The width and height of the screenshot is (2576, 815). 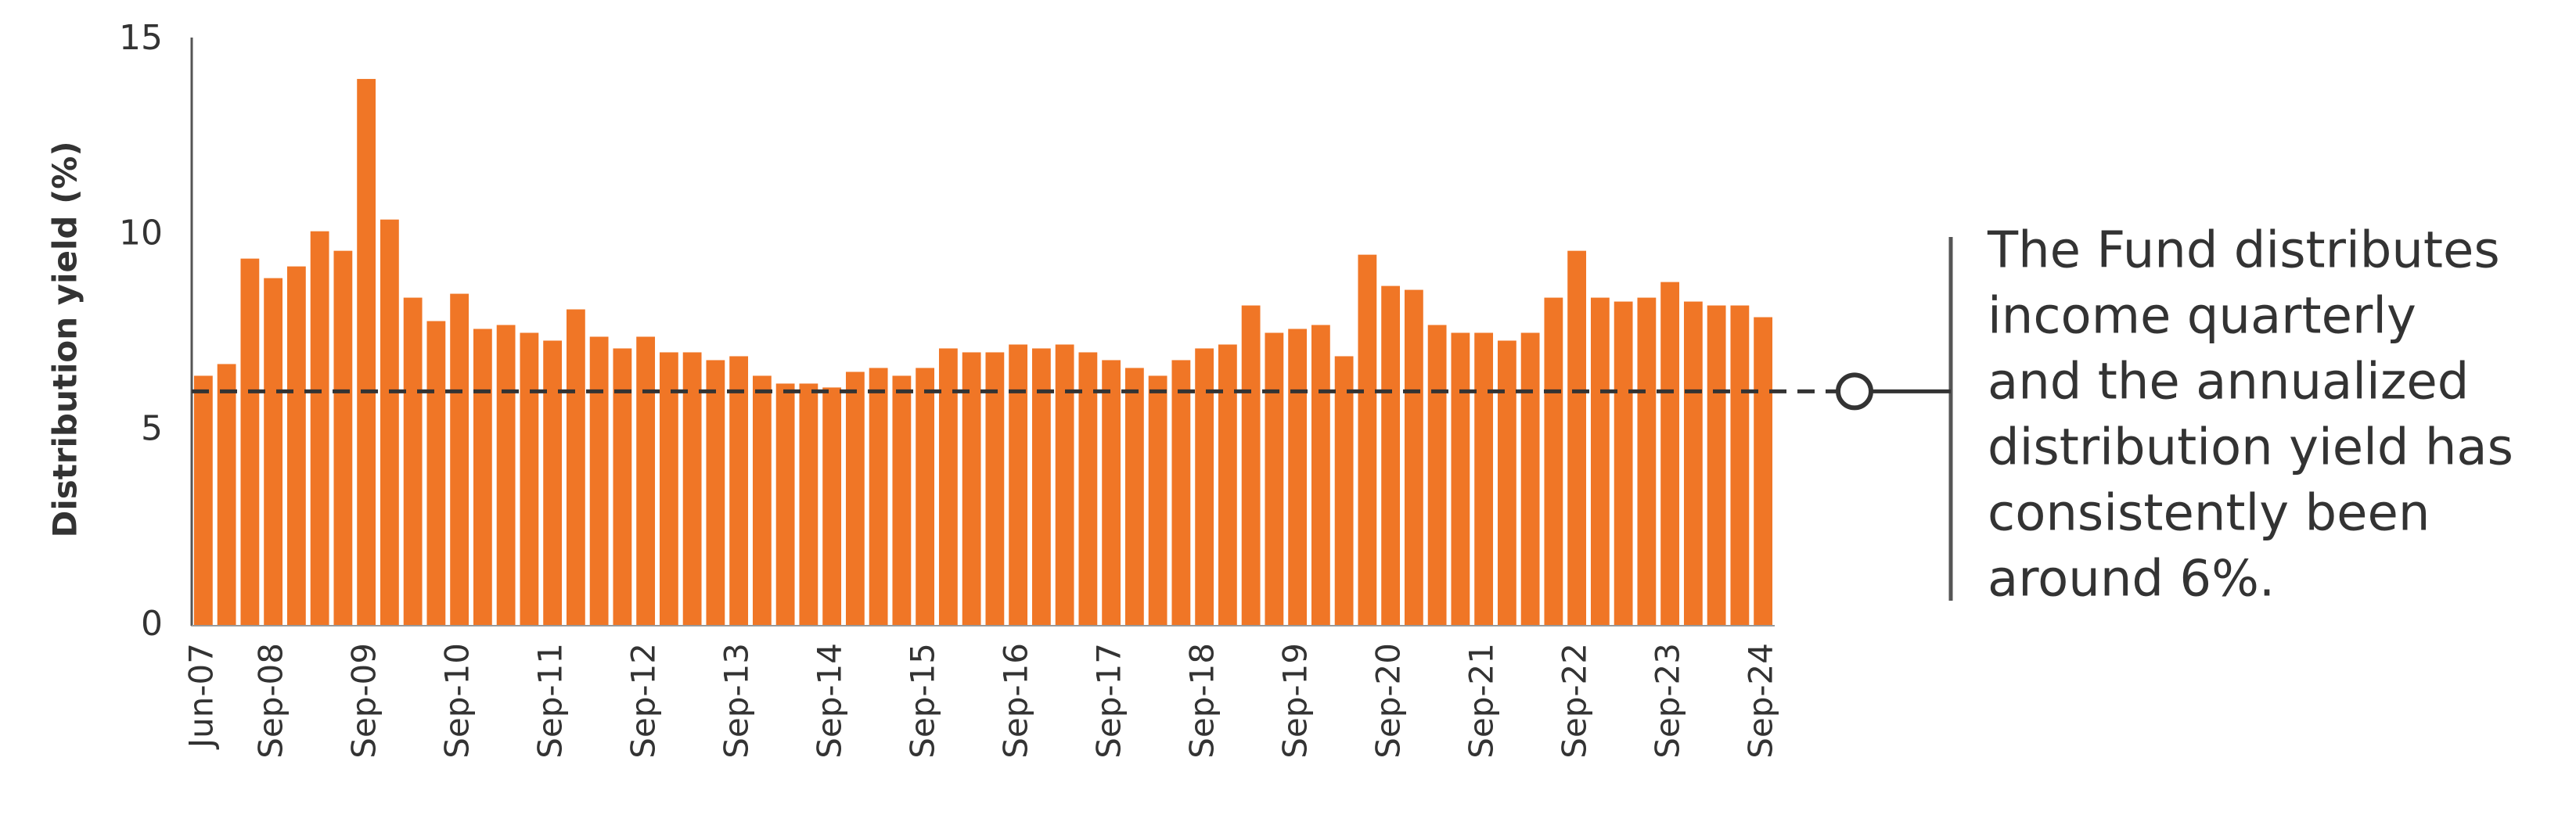 What do you see at coordinates (201, 696) in the screenshot?
I see `x-tick-label: Jun-07` at bounding box center [201, 696].